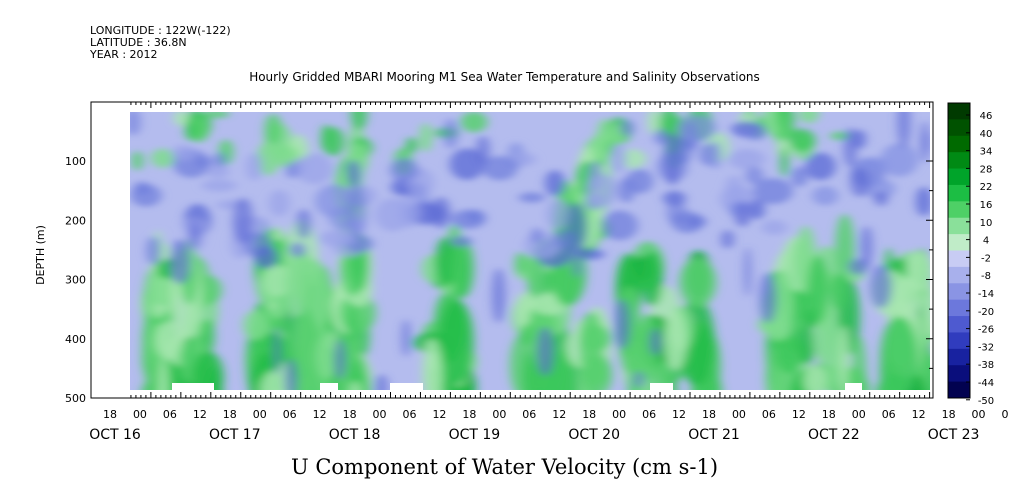 This screenshot has width=1009, height=504. I want to click on x-day-label: OCT 20, so click(594, 435).